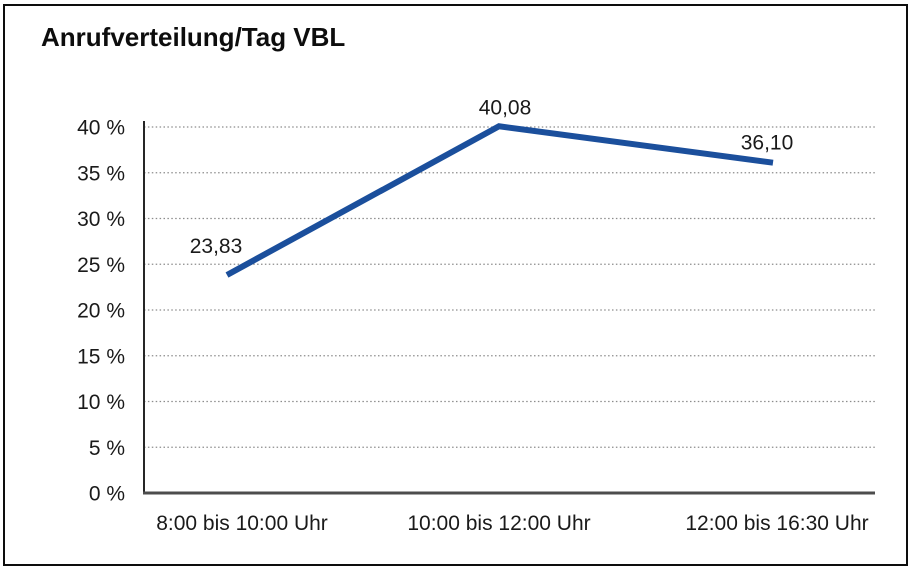  I want to click on y-tick-label: 20 %, so click(101, 311).